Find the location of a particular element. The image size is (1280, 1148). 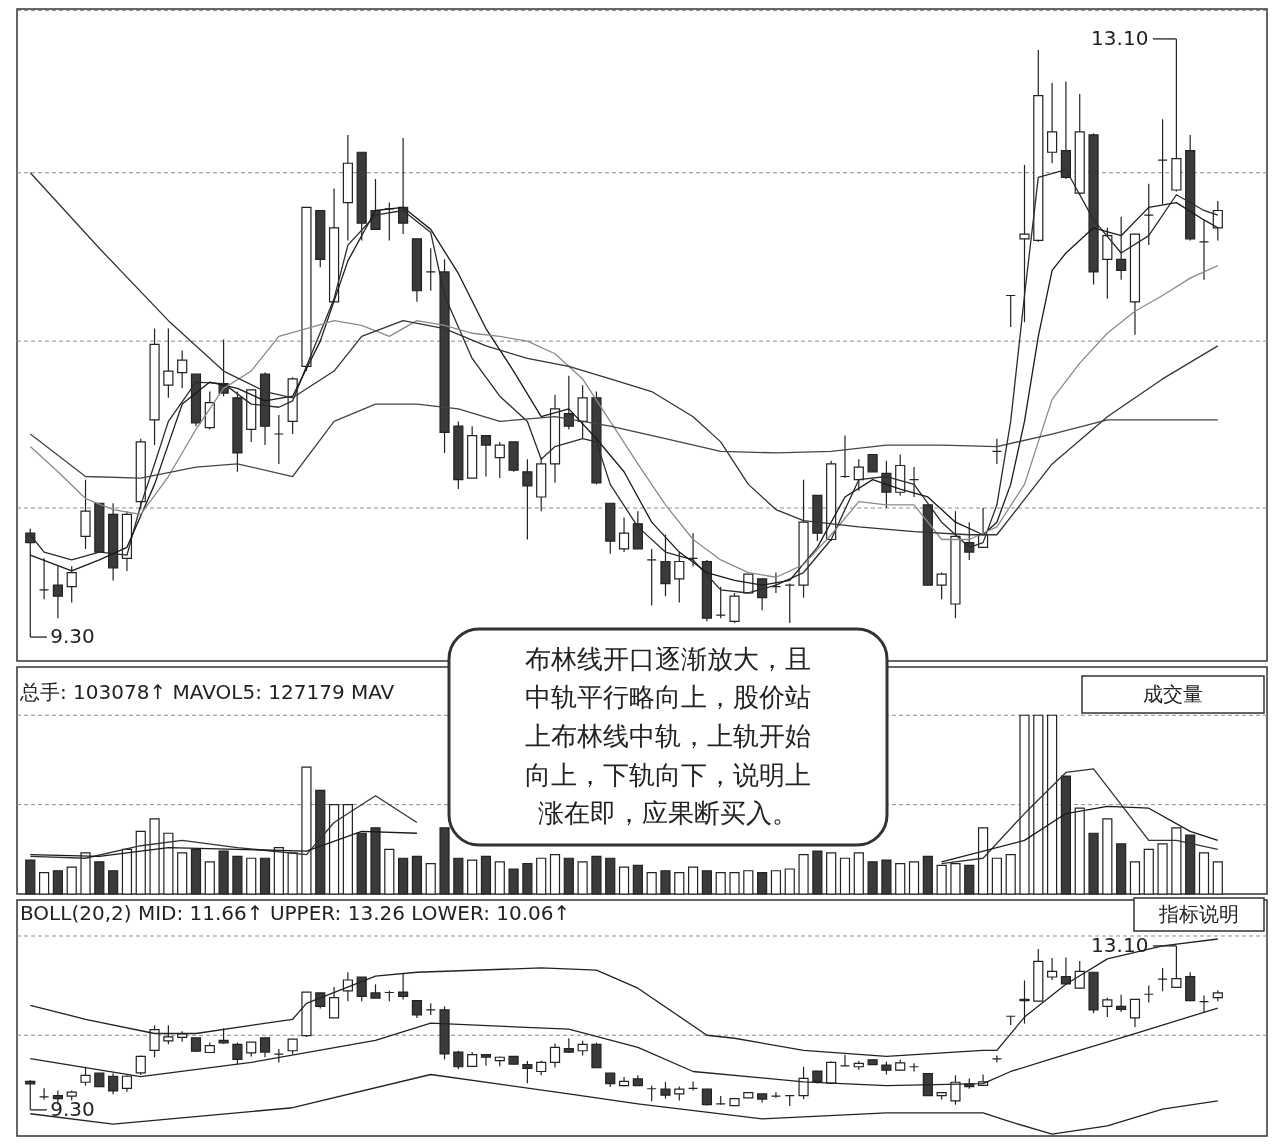

chart-title: BOLL(20,2) MID: 11.66↑ UPPER: 13.26 LOWER: 10.06↑ is located at coordinates (295, 913).